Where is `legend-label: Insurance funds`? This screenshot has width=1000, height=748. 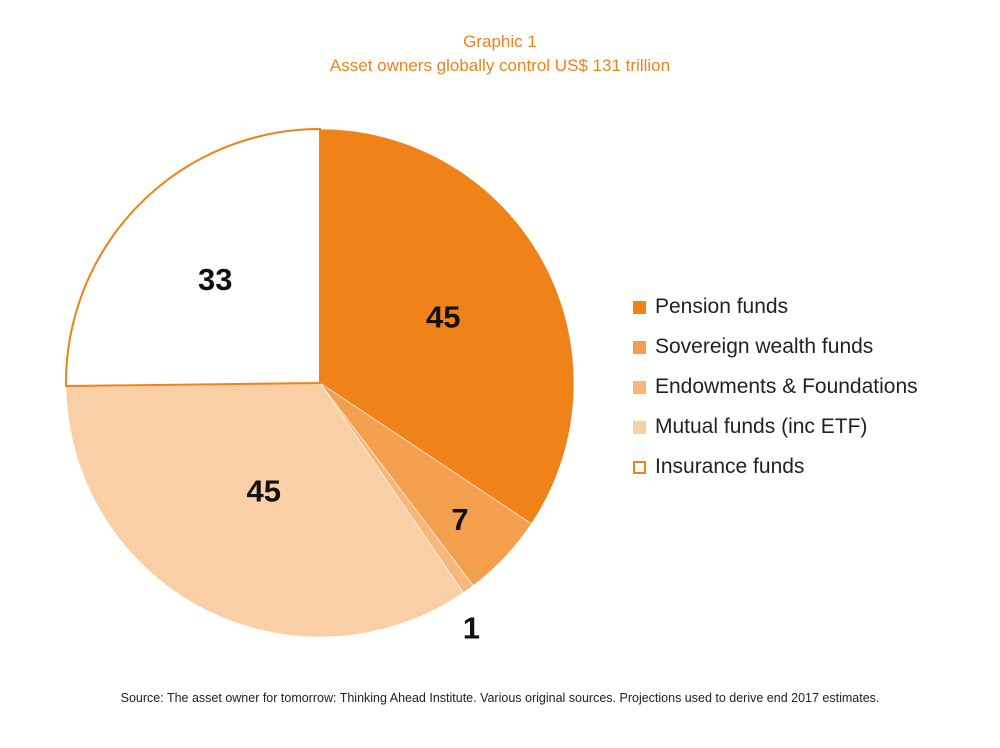 legend-label: Insurance funds is located at coordinates (730, 466).